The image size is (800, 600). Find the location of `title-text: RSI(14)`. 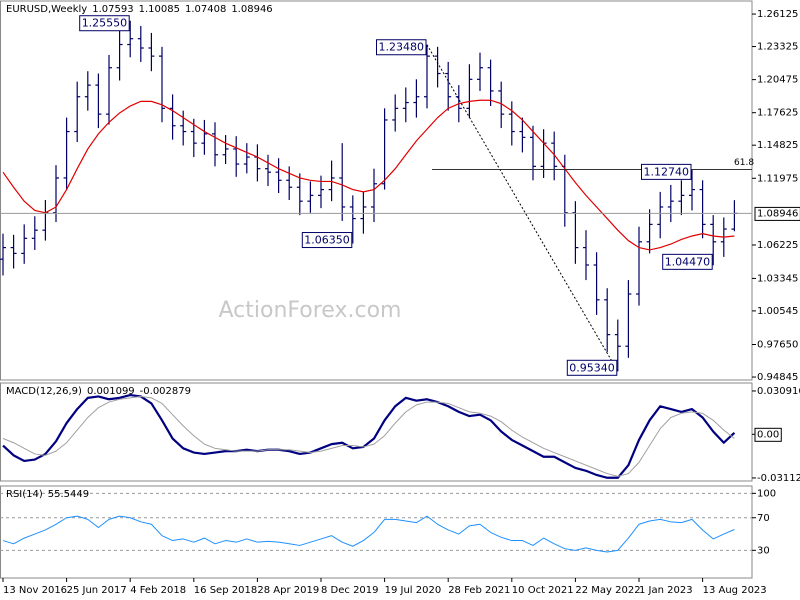

title-text: RSI(14) is located at coordinates (24, 494).